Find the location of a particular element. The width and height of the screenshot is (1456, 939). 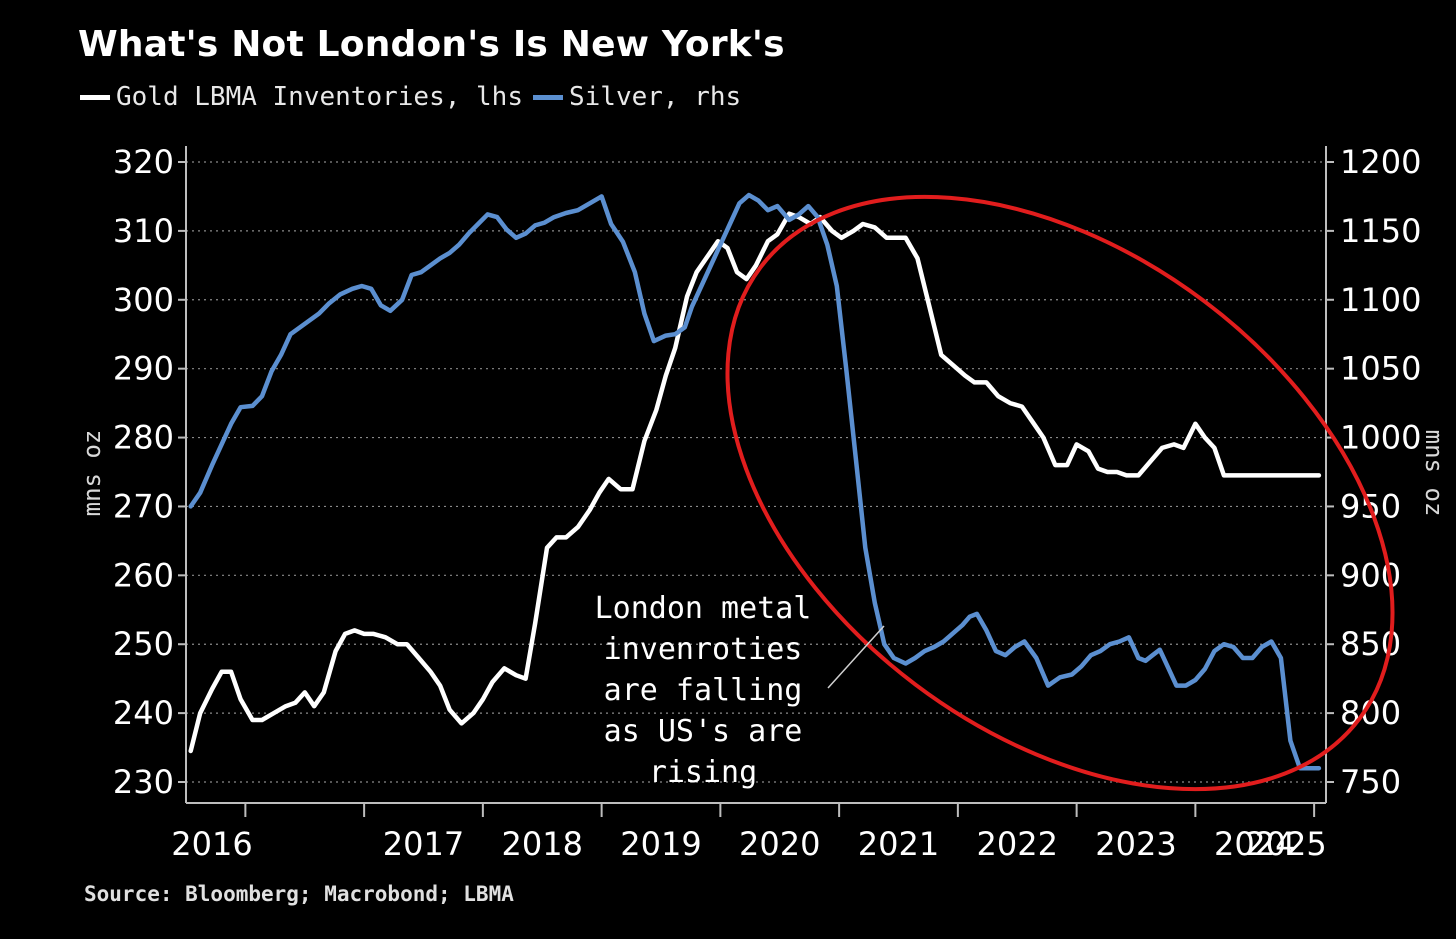

right-axis-title: mns oz is located at coordinates (1434, 473).